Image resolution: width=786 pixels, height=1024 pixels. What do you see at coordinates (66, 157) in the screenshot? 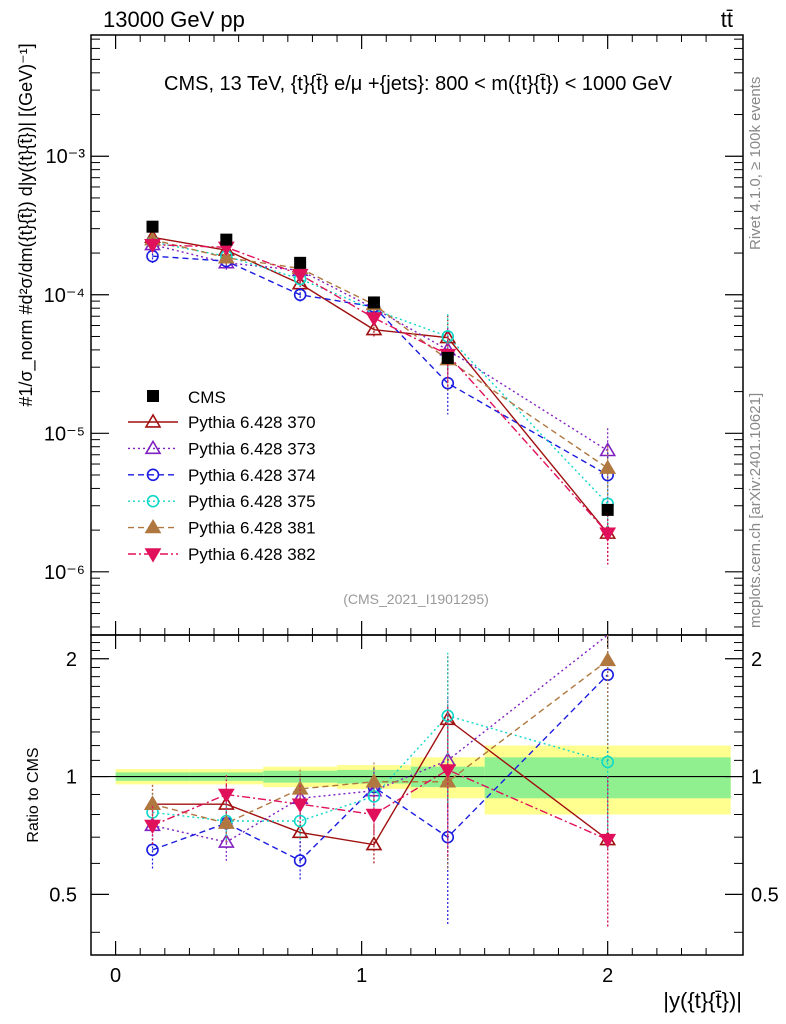
I see `y-tick-label: 10⁻³` at bounding box center [66, 157].